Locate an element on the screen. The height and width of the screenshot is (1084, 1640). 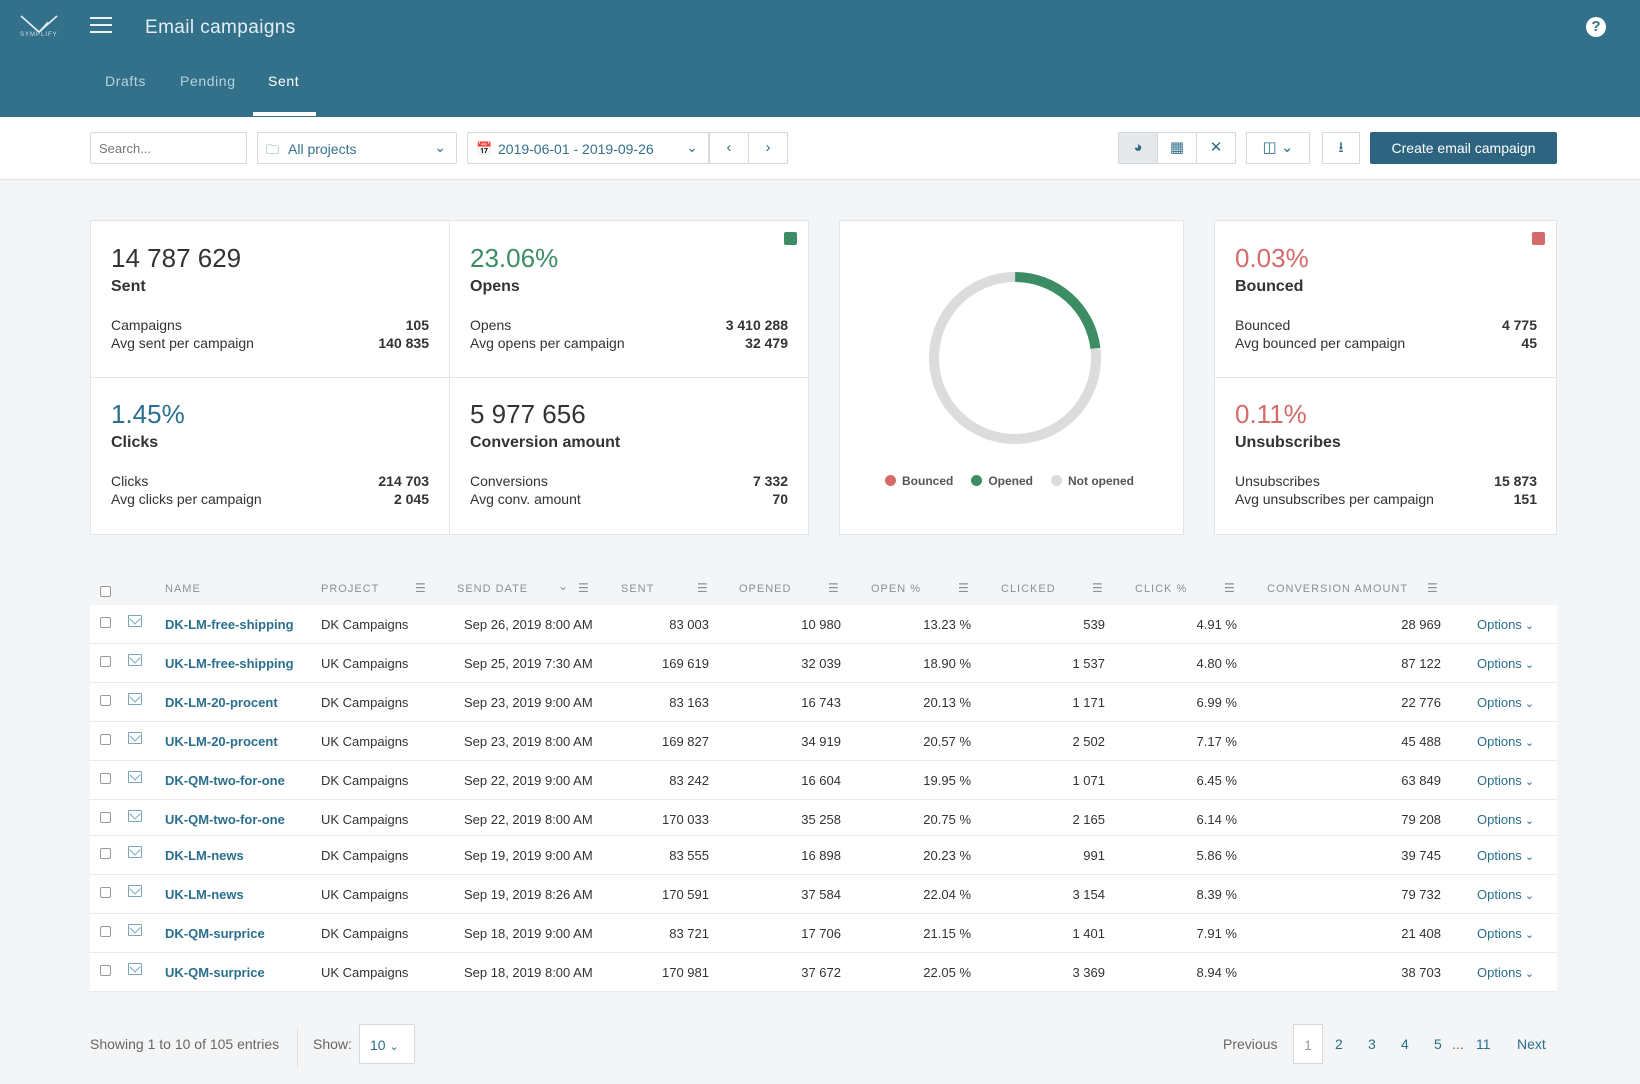
cell-opened: 37 584 is located at coordinates (821, 894).